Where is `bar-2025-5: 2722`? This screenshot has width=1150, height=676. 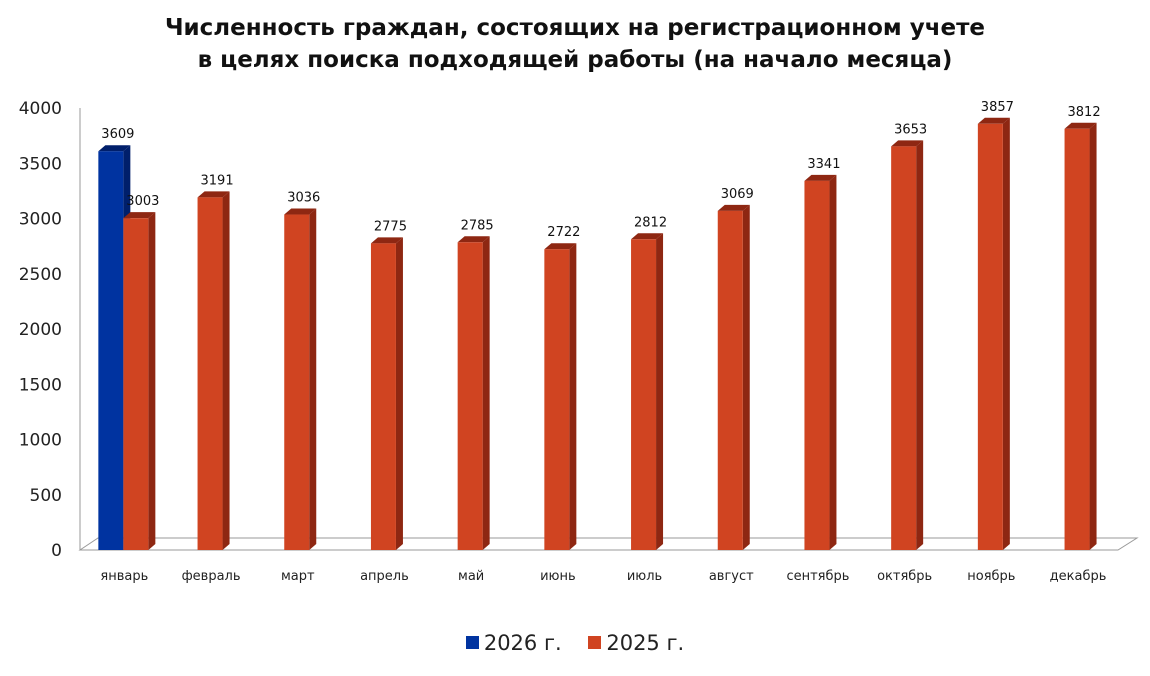 bar-2025-5: 2722 is located at coordinates (562, 387).